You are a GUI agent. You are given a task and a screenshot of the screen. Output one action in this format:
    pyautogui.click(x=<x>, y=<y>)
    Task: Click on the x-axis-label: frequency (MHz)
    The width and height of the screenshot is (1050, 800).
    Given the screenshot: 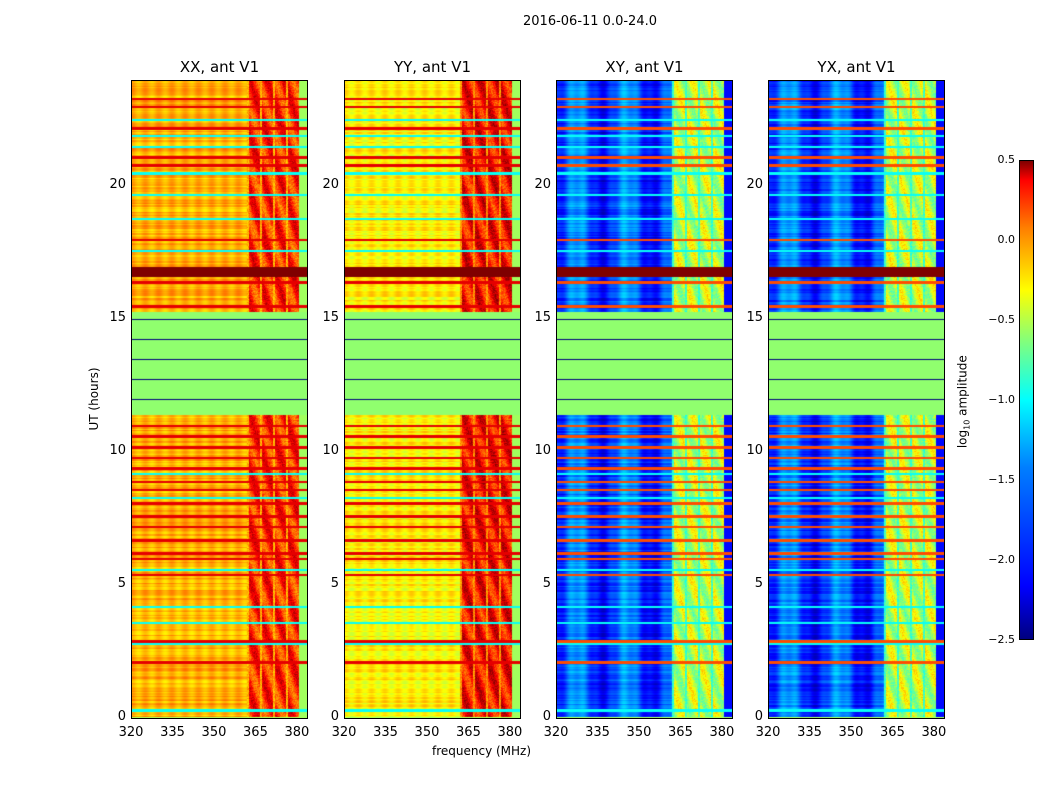 What is the action you would take?
    pyautogui.click(x=482, y=751)
    